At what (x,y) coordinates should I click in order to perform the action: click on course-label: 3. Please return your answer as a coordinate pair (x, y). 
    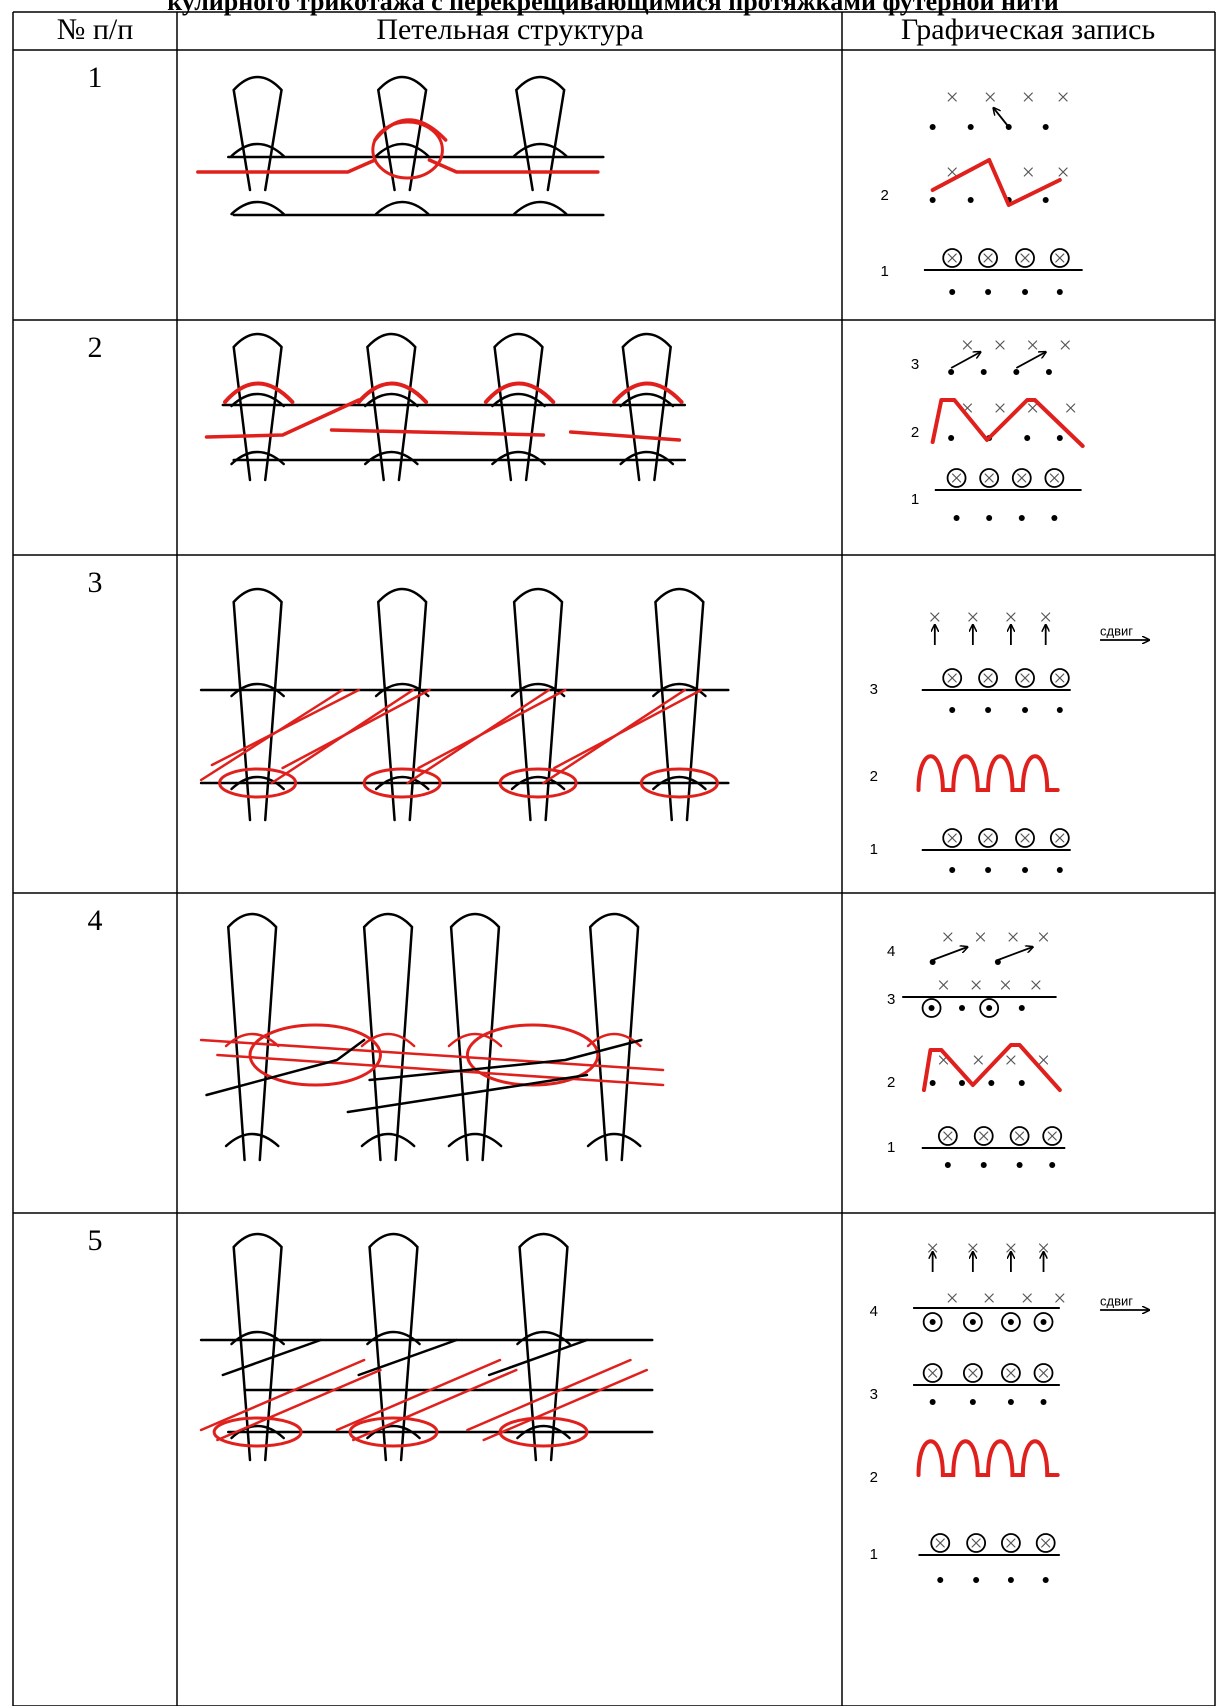
    Looking at the image, I should click on (915, 364).